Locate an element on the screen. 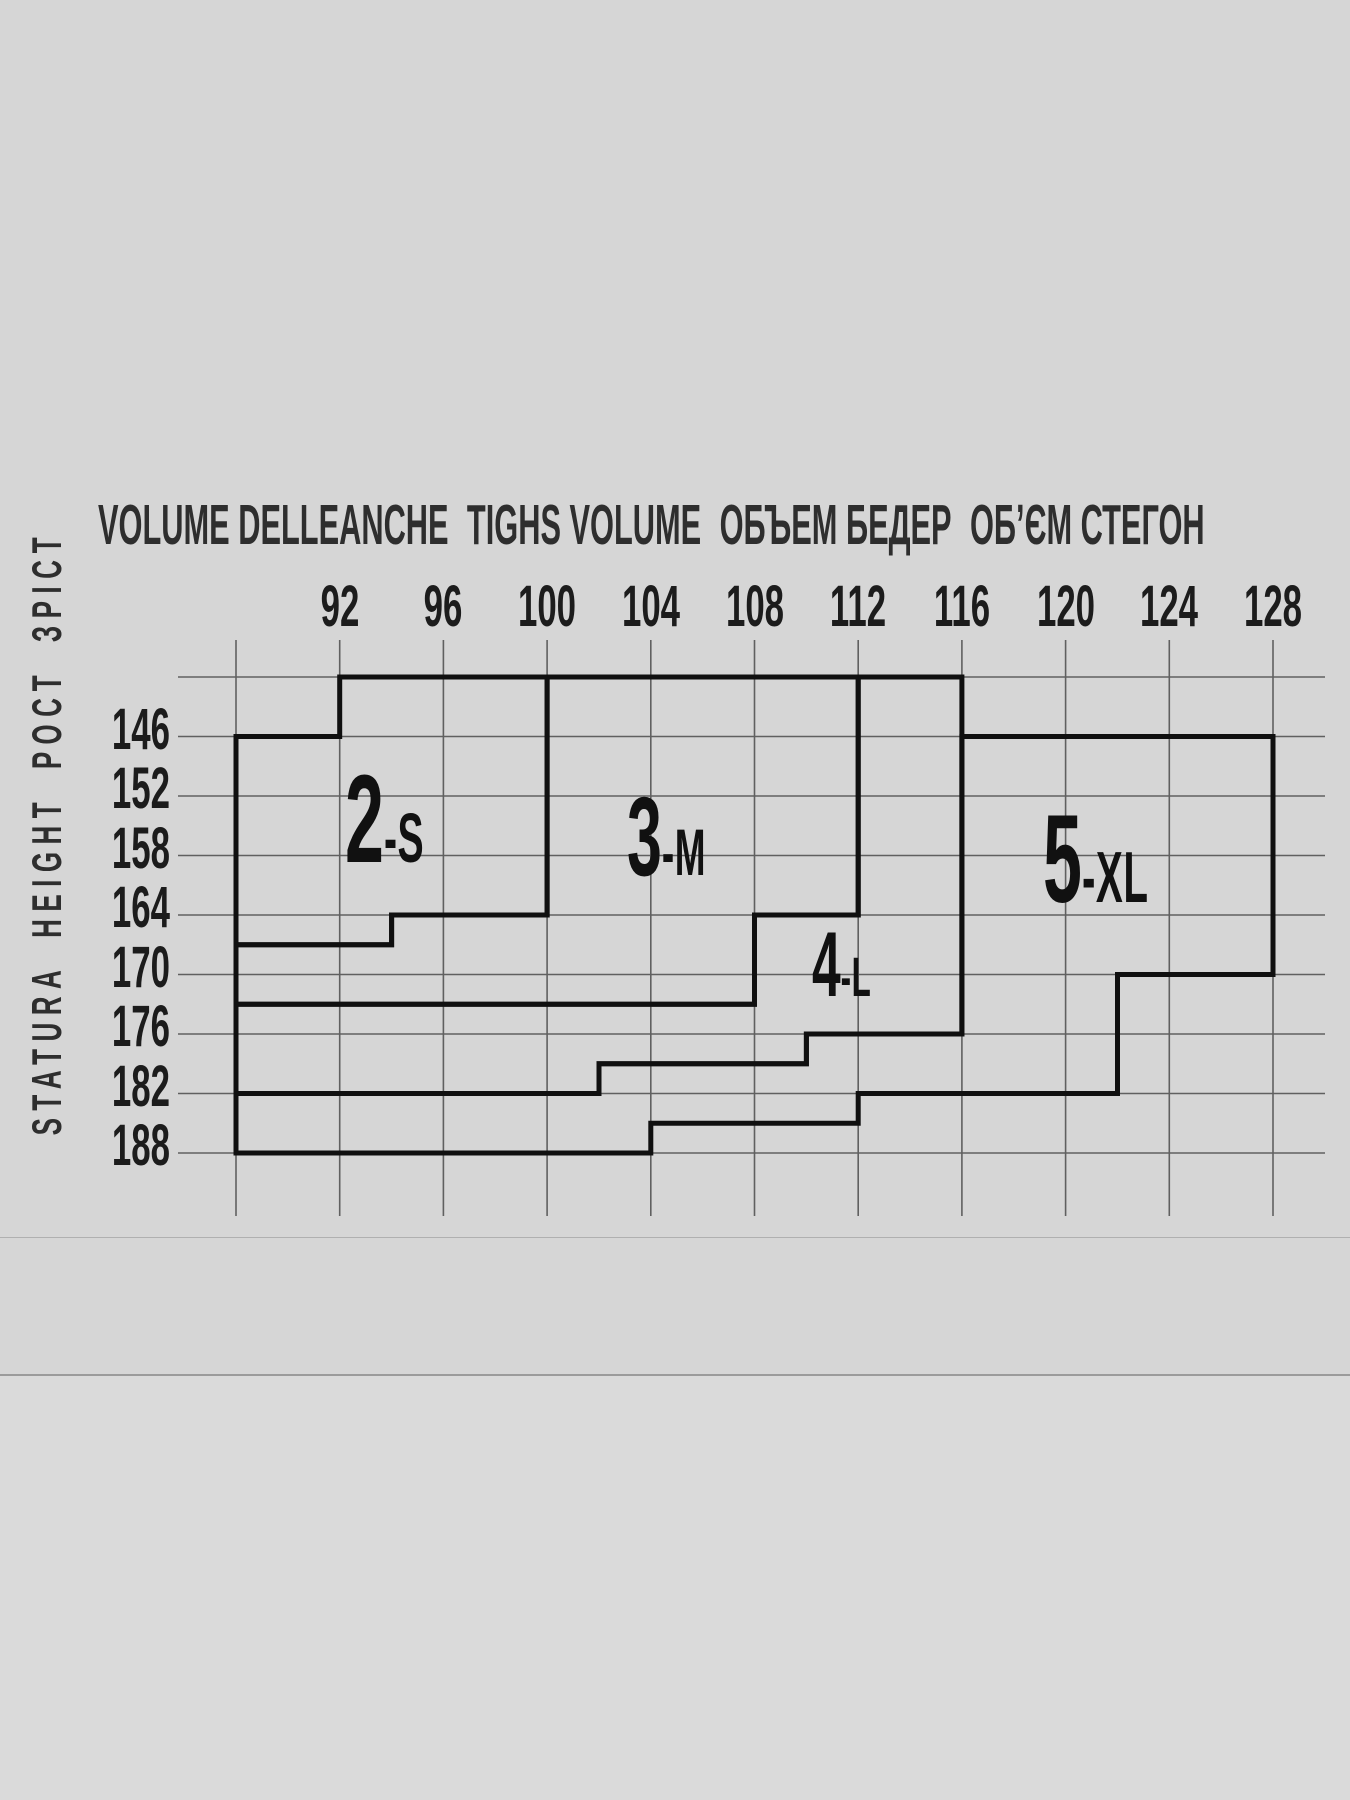 The image size is (1350, 1800). height-tick-label: 182 is located at coordinates (140, 1086).